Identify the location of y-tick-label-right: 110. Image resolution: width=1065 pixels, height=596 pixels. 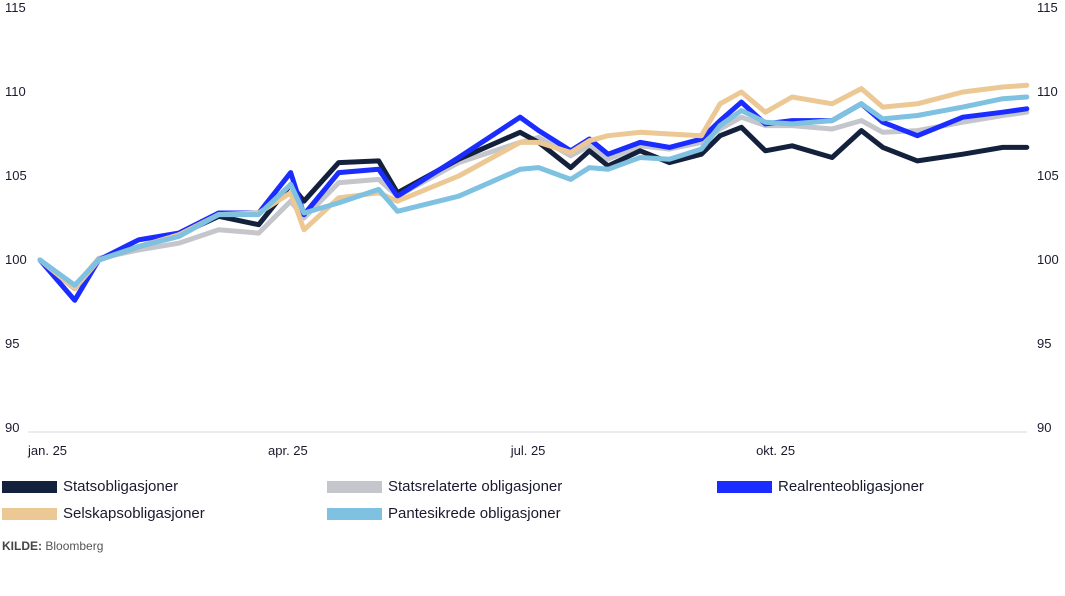
(1047, 91).